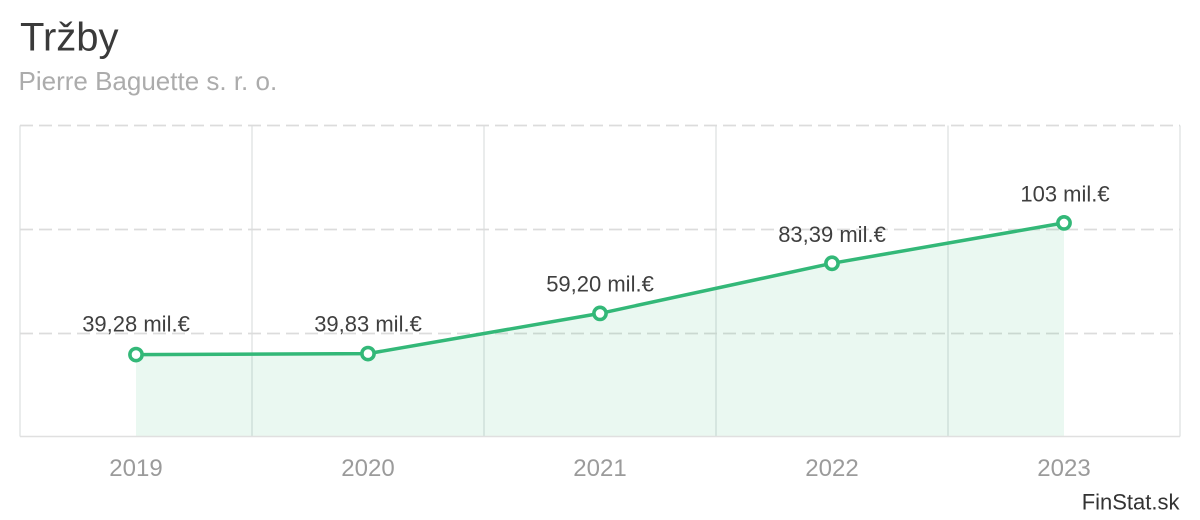  What do you see at coordinates (368, 324) in the screenshot?
I see `svg-text: 39,83 mil.€` at bounding box center [368, 324].